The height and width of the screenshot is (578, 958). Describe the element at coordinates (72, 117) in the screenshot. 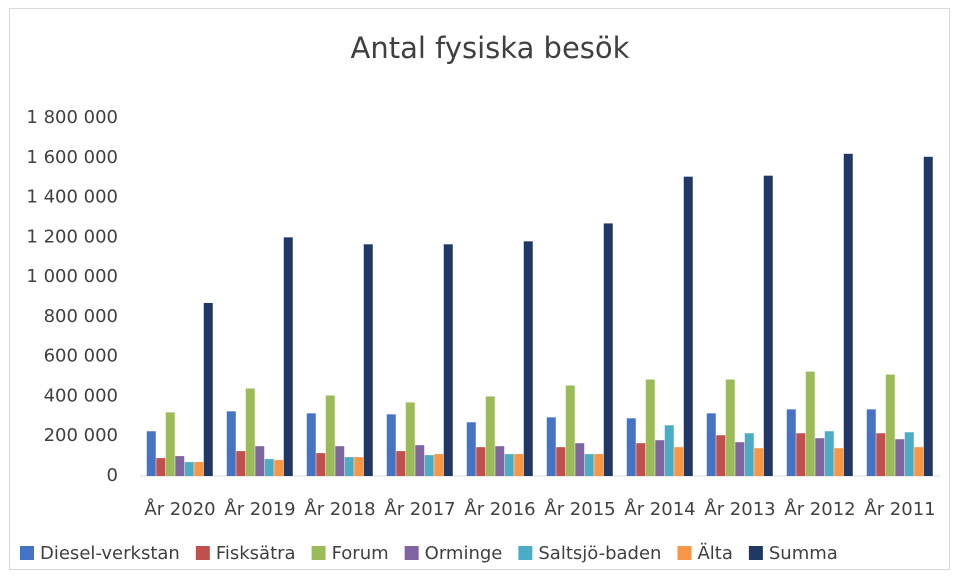

I see `y-tick-label: 1 800 000` at that location.